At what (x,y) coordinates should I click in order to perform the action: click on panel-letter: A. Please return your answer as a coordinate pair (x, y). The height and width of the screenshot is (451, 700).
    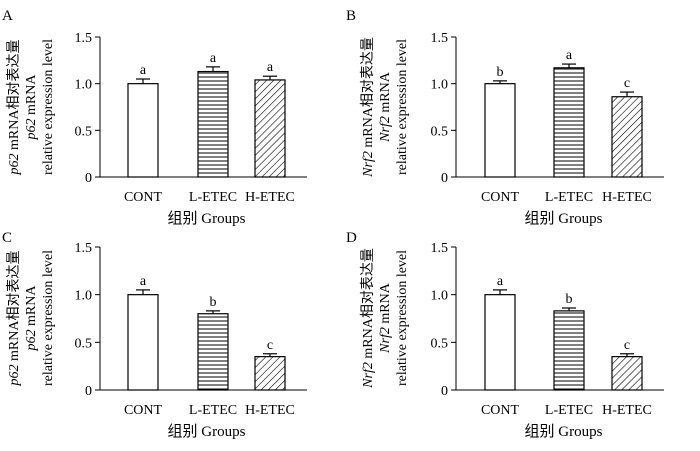
    Looking at the image, I should click on (7, 16).